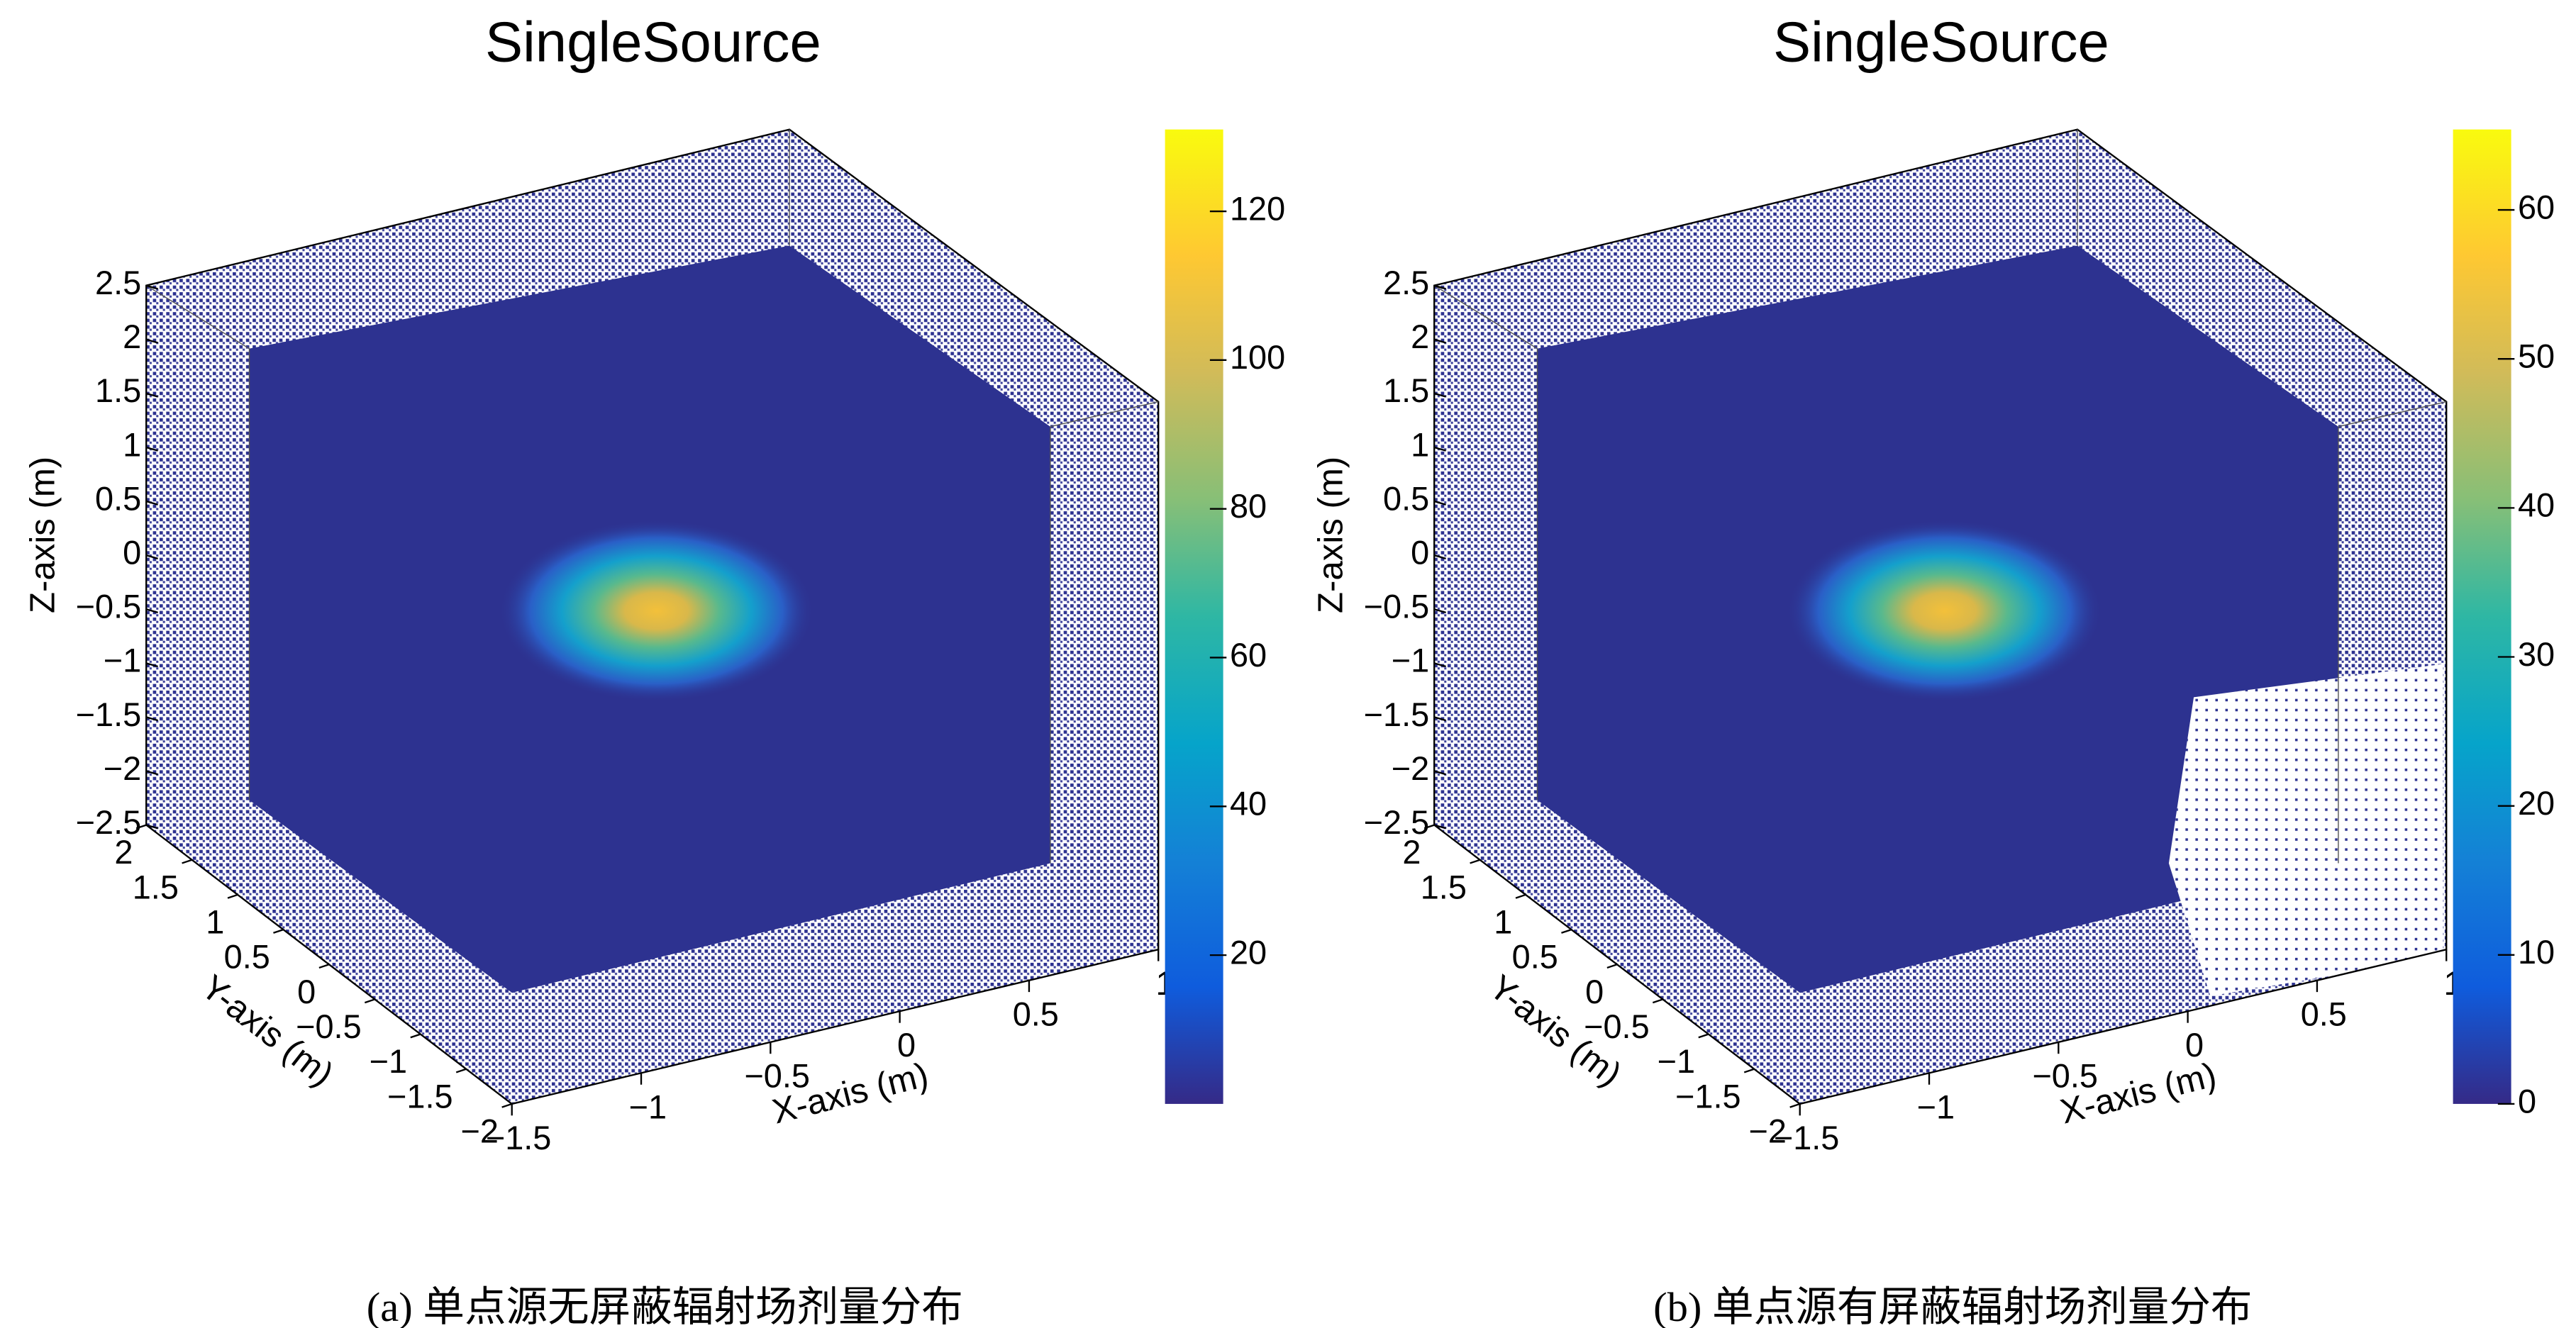 The width and height of the screenshot is (2576, 1328). Describe the element at coordinates (2536, 654) in the screenshot. I see `colorbar-tick-label: 30` at that location.